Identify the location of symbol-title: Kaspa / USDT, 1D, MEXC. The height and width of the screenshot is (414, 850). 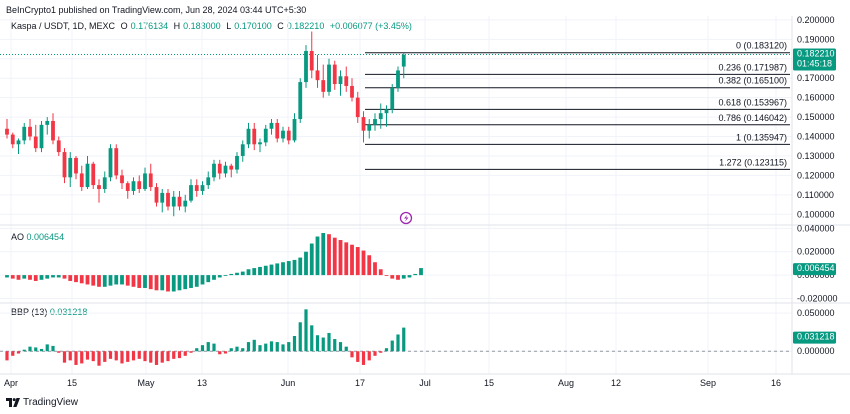
(63, 26).